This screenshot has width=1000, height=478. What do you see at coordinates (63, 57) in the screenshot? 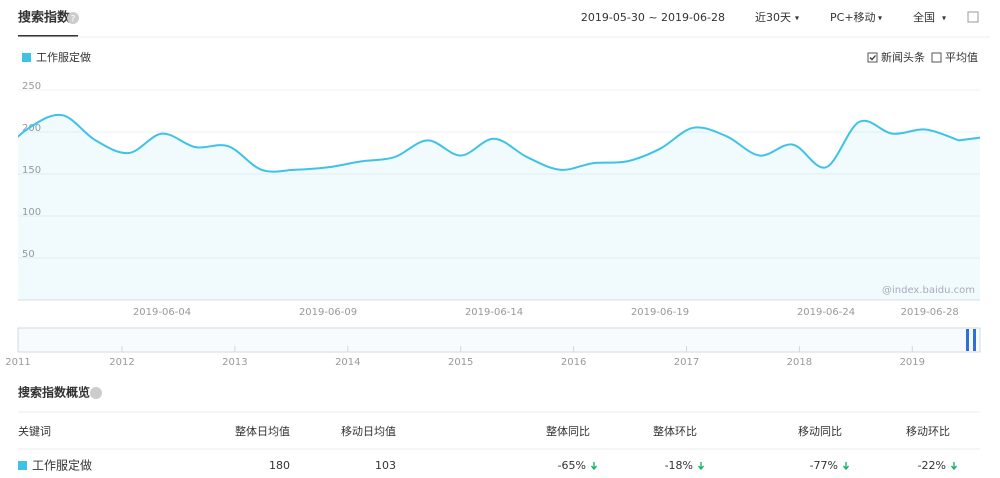
I see `legend-label: 工作服定做` at bounding box center [63, 57].